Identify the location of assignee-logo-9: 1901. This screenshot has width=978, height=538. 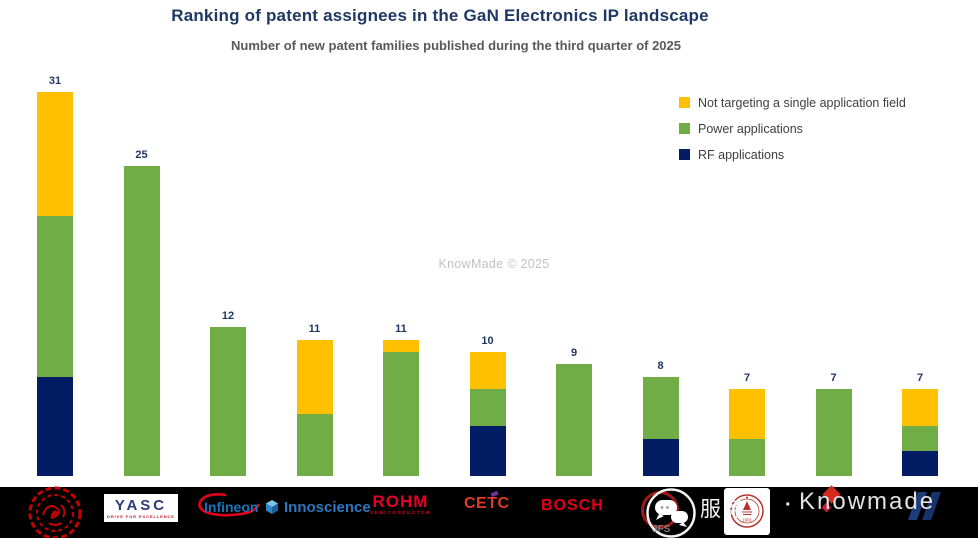
(747, 511).